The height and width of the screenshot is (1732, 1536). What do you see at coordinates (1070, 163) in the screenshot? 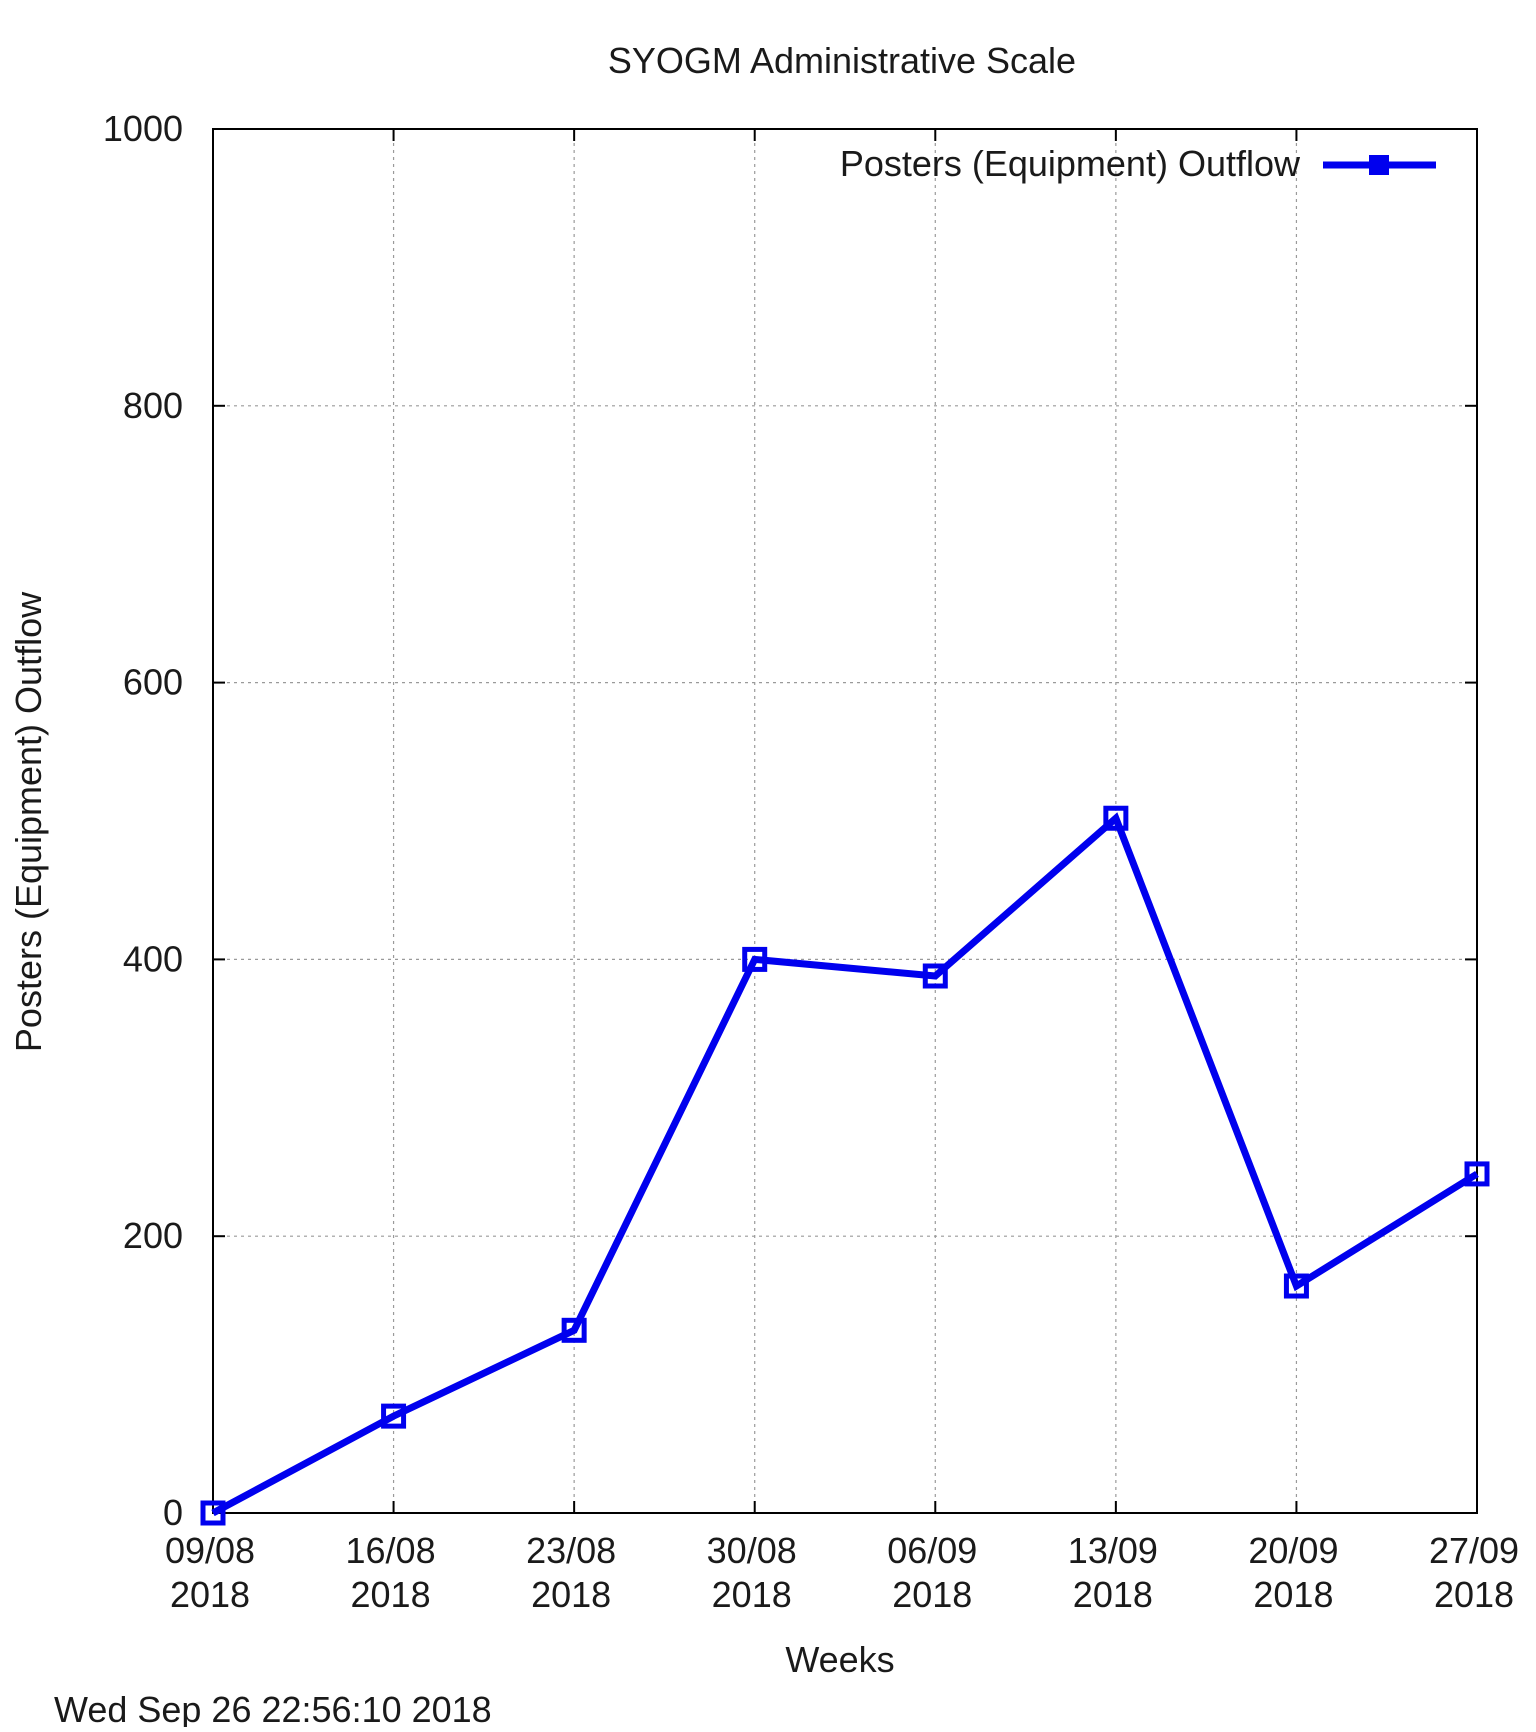
I see `legend-label: Posters (Equipment) Outflow` at bounding box center [1070, 163].